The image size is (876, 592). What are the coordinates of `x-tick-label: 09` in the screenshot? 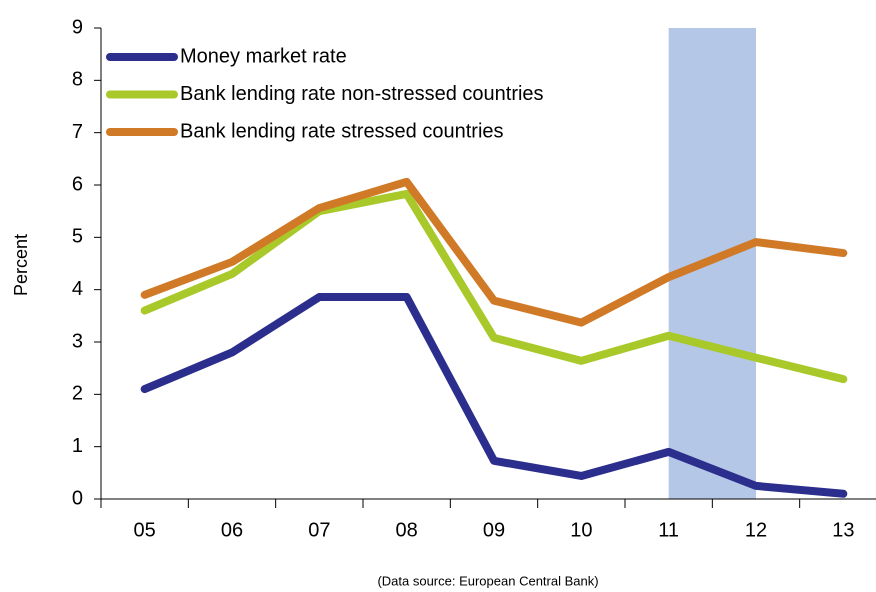 It's located at (494, 530).